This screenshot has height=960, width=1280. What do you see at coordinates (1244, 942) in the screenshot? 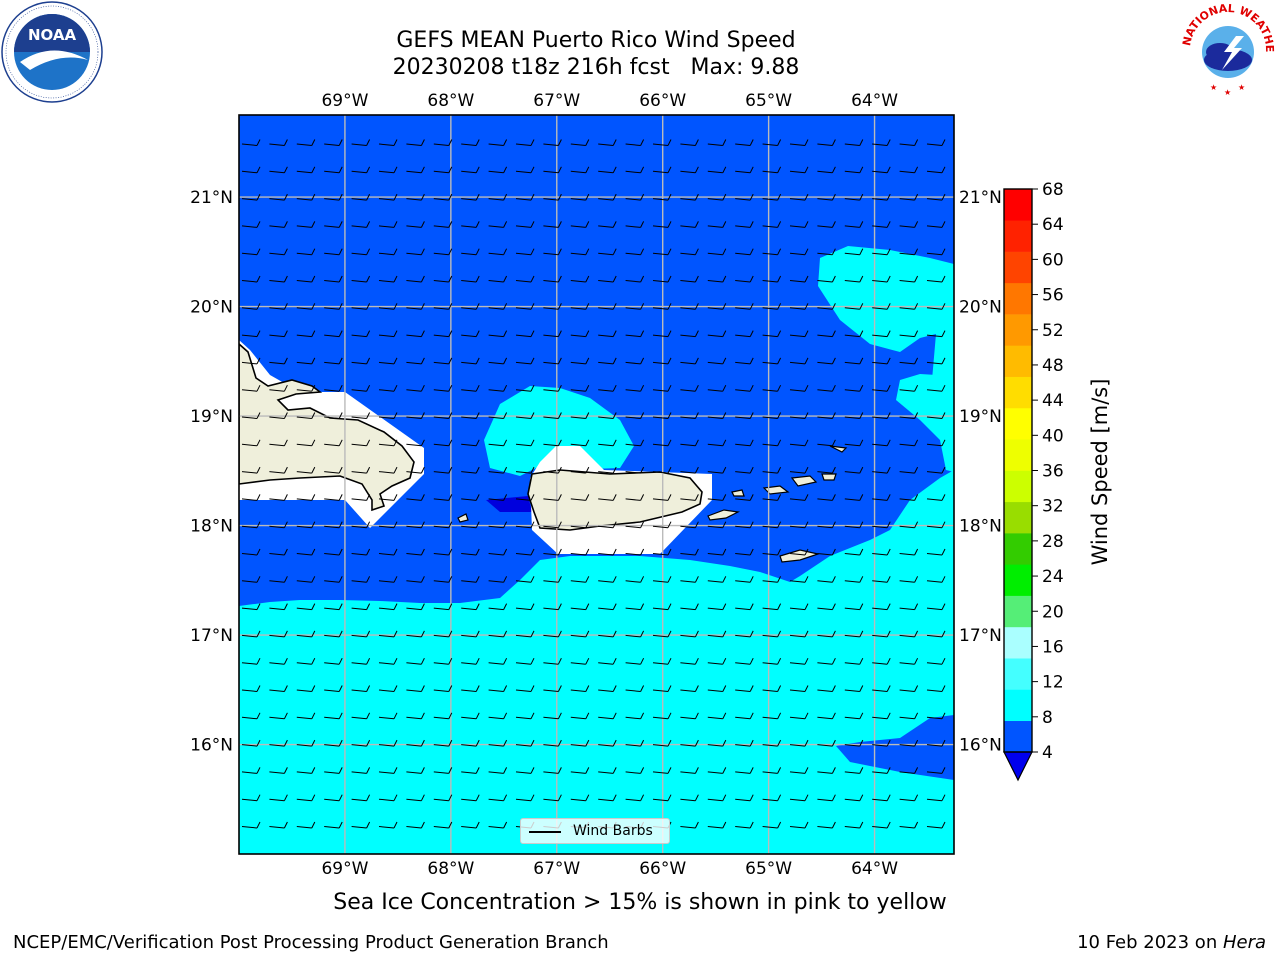
I see `footer-host: Hera` at bounding box center [1244, 942].